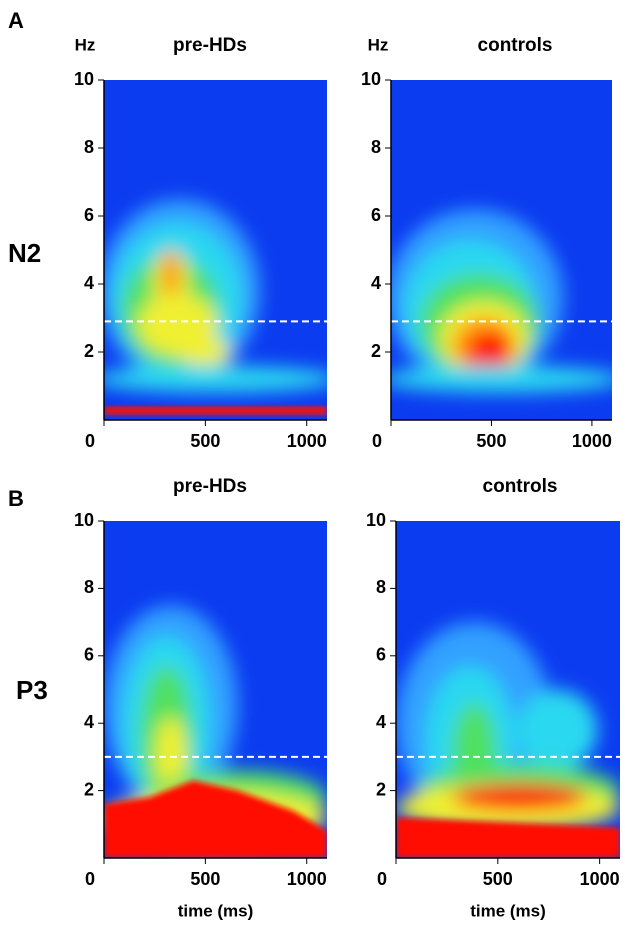 The width and height of the screenshot is (625, 926). What do you see at coordinates (16, 498) in the screenshot?
I see `panel-letter: B` at bounding box center [16, 498].